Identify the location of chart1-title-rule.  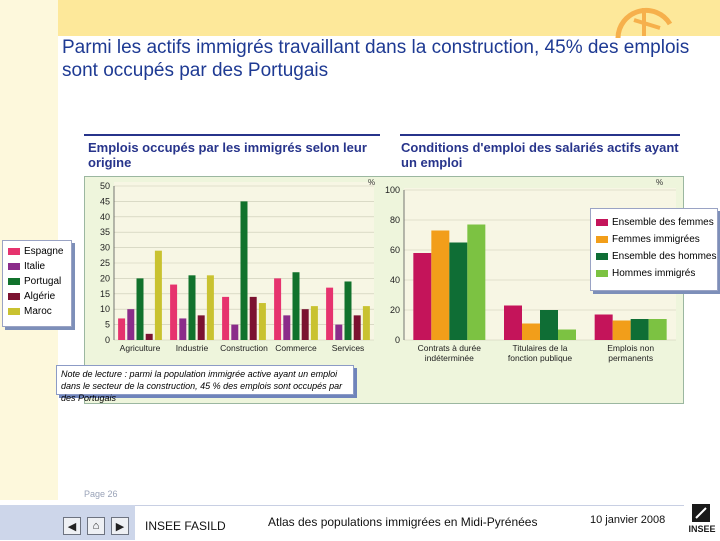
(232, 135).